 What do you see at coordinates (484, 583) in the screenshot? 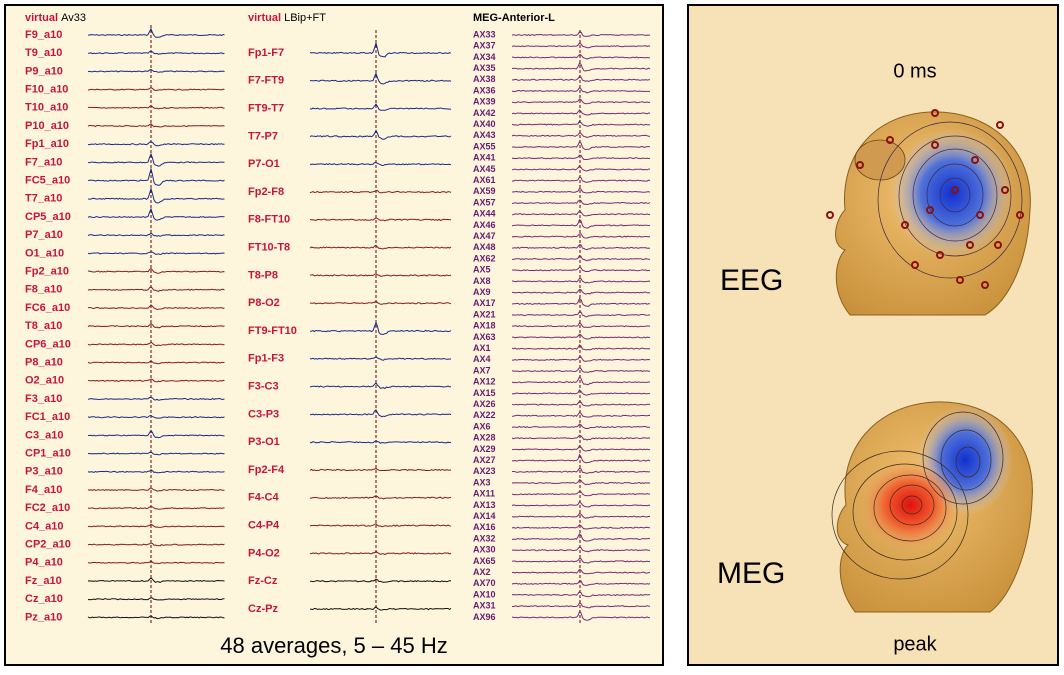
I see `channel-label: AX70` at bounding box center [484, 583].